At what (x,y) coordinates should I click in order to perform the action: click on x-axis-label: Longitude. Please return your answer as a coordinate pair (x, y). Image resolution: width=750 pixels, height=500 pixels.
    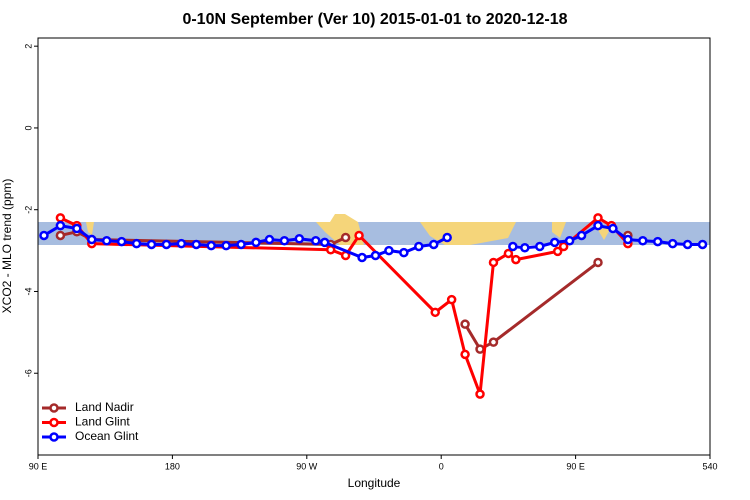
    Looking at the image, I should click on (374, 483).